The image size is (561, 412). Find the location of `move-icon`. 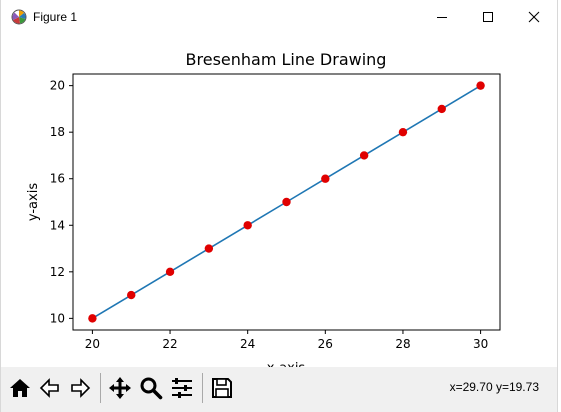

move-icon is located at coordinates (120, 388).